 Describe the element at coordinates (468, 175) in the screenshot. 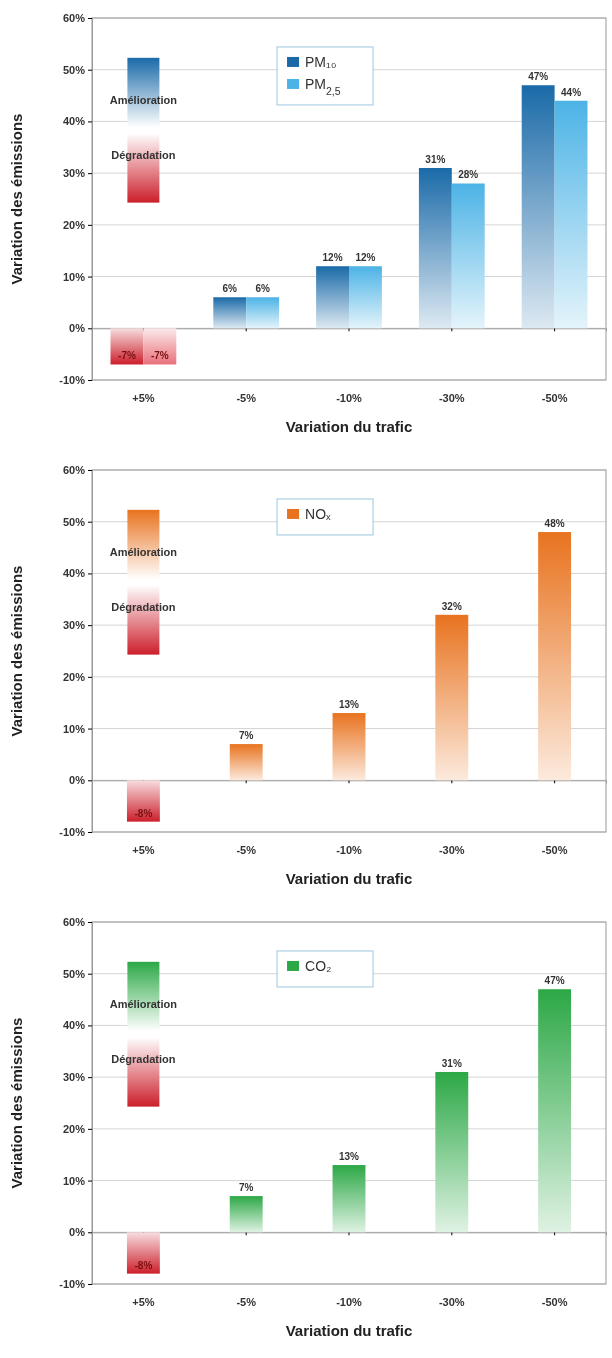

I see `data-label: 28%` at that location.